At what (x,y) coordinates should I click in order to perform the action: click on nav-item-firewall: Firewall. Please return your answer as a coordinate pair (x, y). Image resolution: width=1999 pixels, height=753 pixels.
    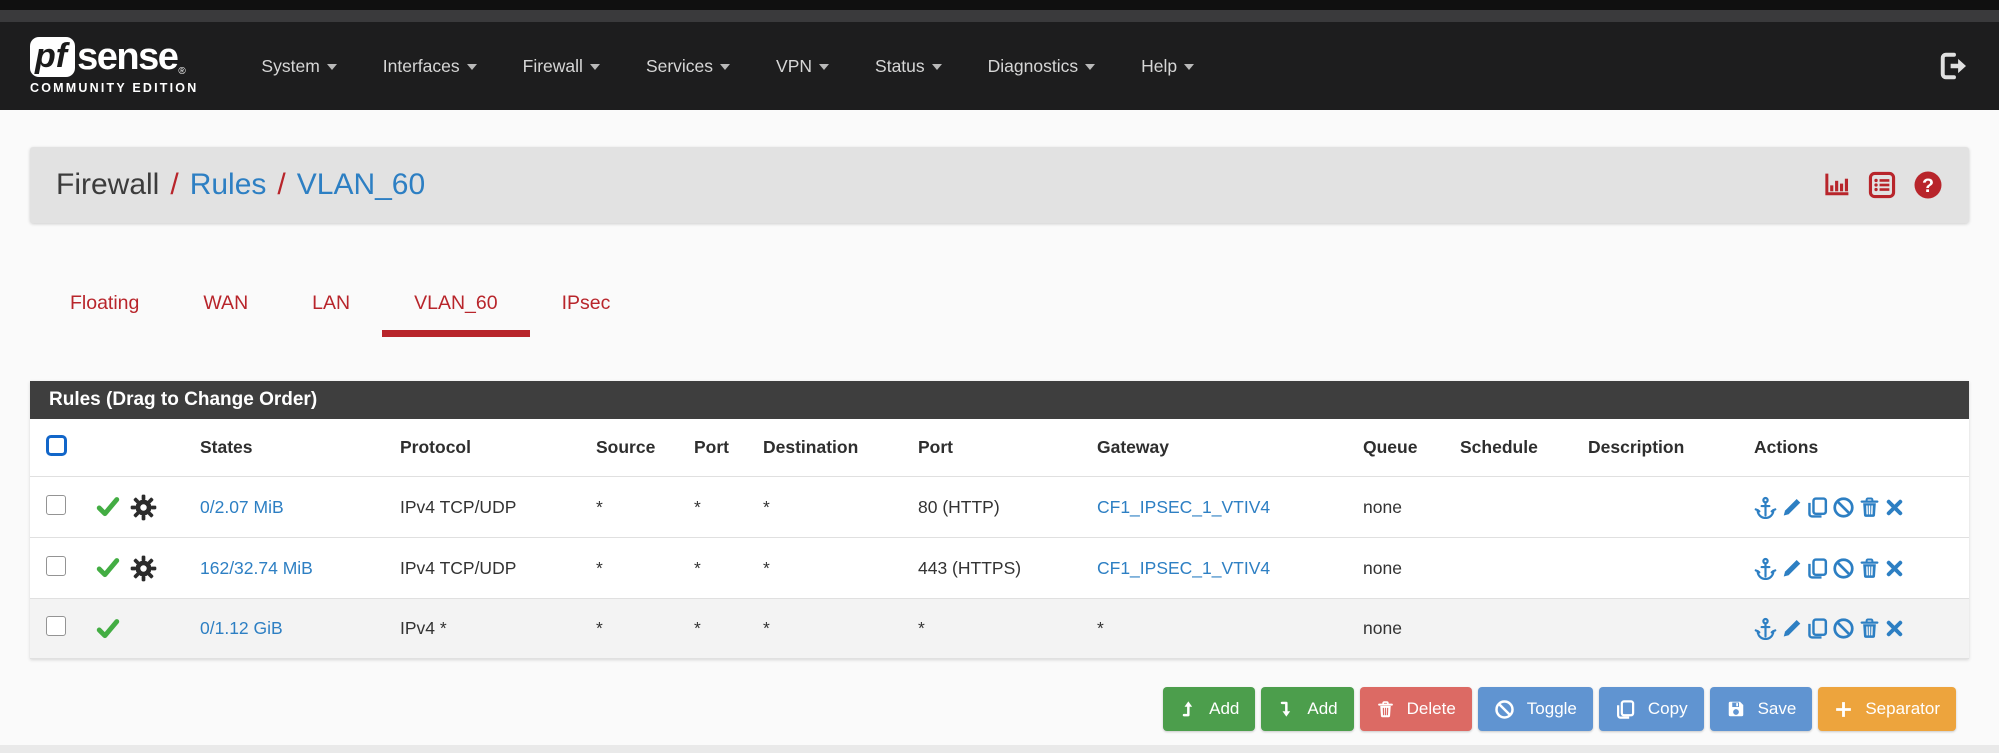
    Looking at the image, I should click on (561, 66).